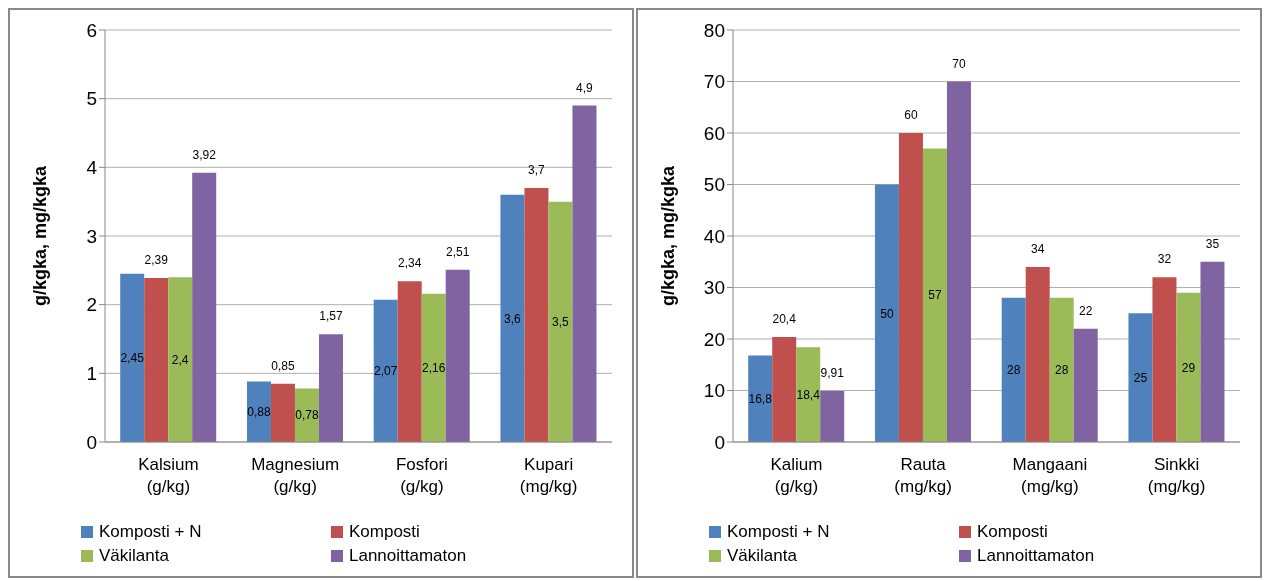  I want to click on data-label: 2,07, so click(386, 371).